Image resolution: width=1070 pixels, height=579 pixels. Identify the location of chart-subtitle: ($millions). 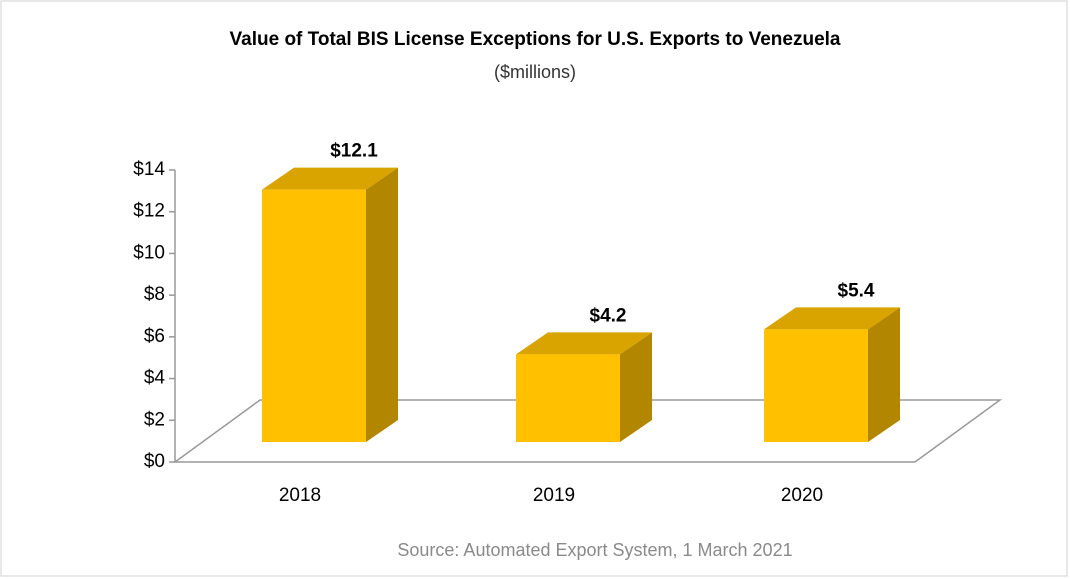
(535, 72).